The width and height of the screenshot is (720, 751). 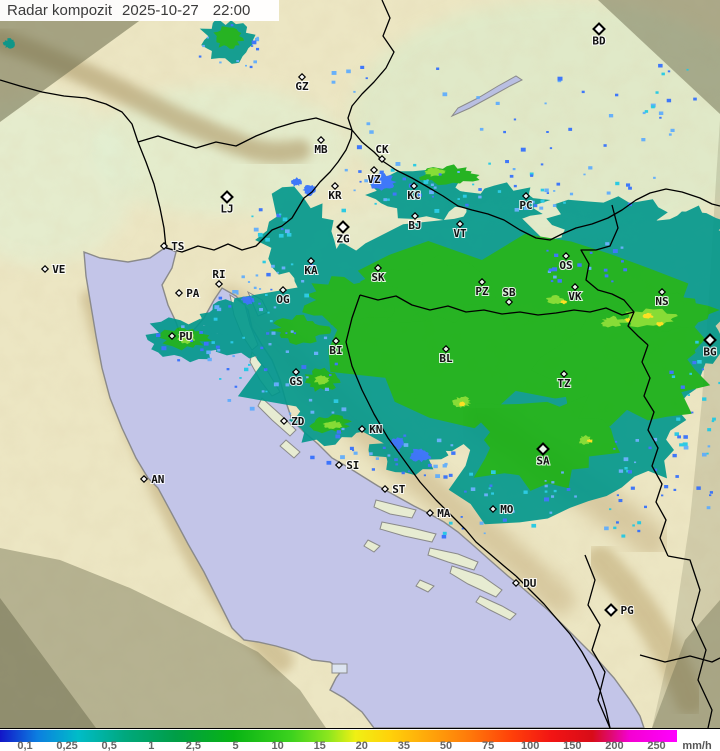 I want to click on city-label: ST, so click(x=399, y=489).